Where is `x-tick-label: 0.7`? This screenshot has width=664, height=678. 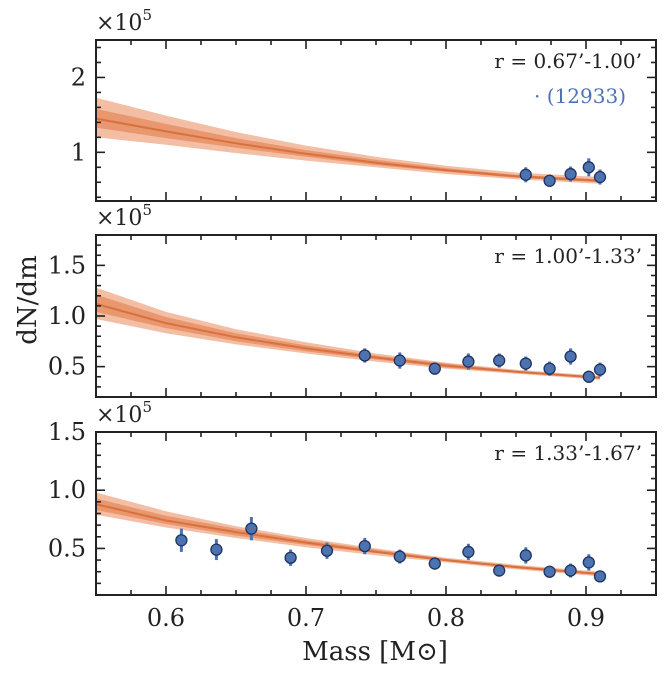 x-tick-label: 0.7 is located at coordinates (306, 618).